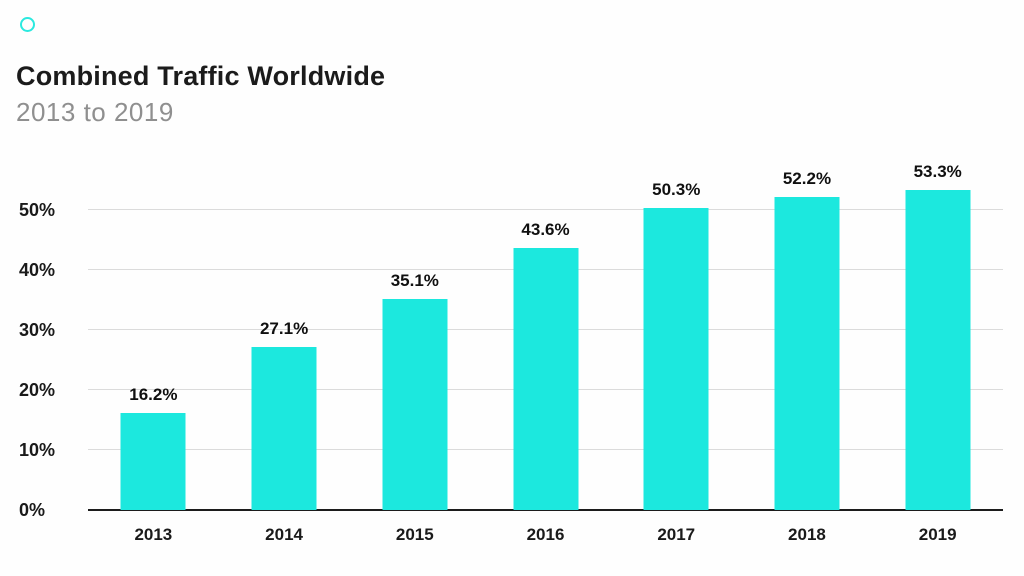  I want to click on value-label-2019: 53.3%, so click(937, 172).